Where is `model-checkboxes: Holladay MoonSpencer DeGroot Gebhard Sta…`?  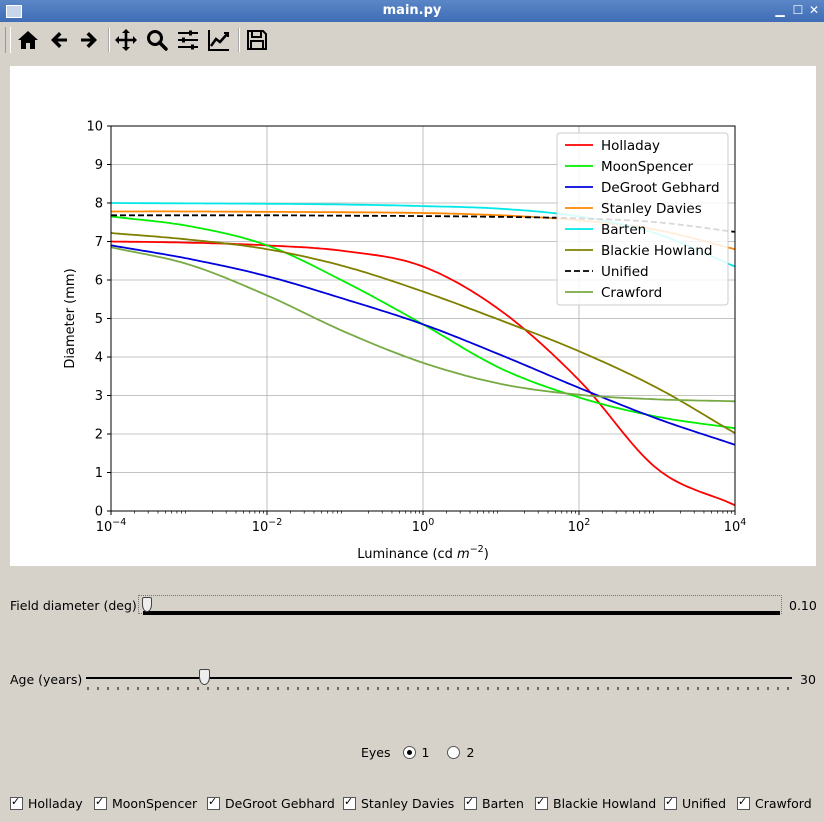
model-checkboxes: Holladay MoonSpencer DeGroot Gebhard Sta… is located at coordinates (413, 803).